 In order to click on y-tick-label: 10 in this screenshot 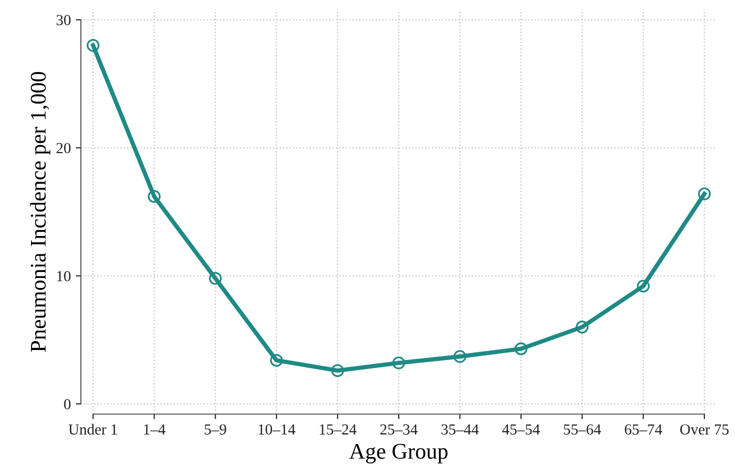, I will do `click(64, 276)`.